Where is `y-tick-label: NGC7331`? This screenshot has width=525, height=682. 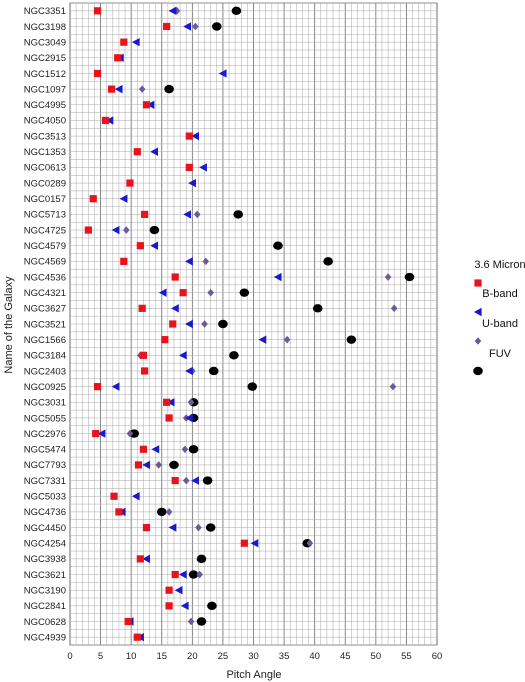
y-tick-label: NGC7331 is located at coordinates (45, 481).